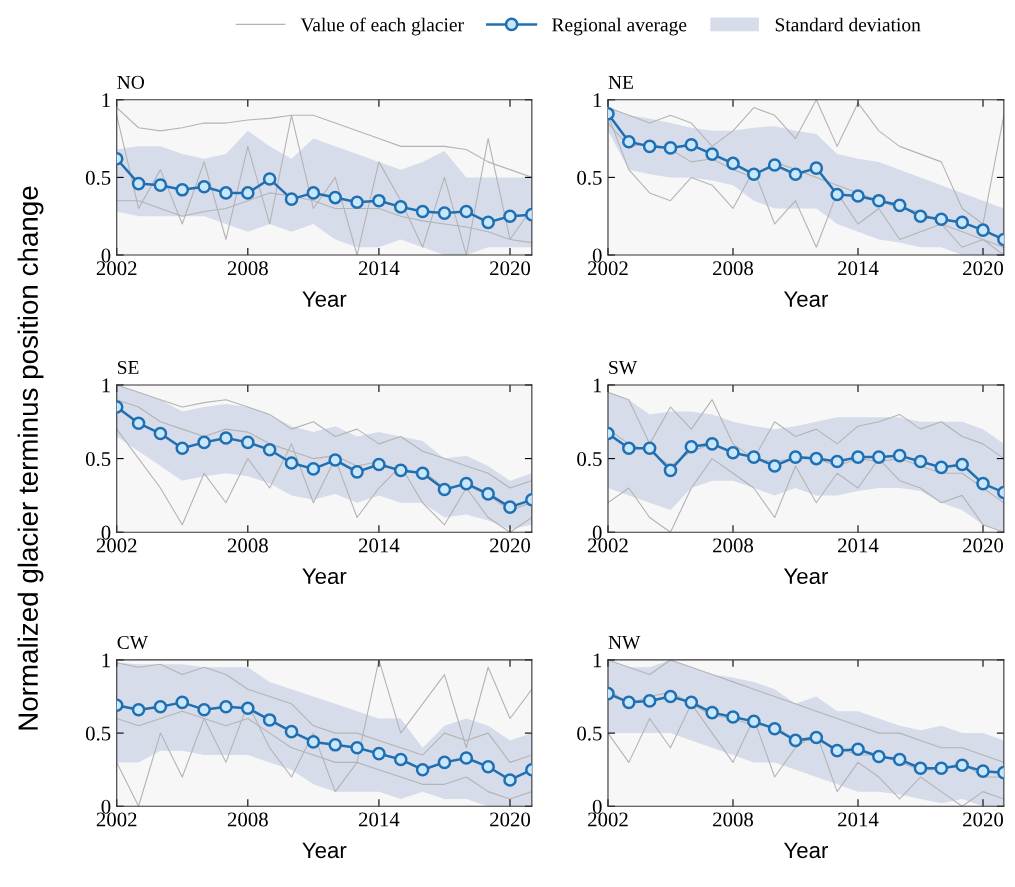 The image size is (1015, 887). Describe the element at coordinates (128, 367) in the screenshot. I see `chart-title: SE` at that location.